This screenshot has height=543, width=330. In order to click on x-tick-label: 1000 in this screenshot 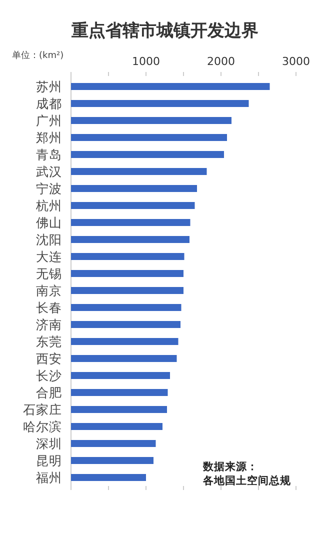, I will do `click(146, 61)`.